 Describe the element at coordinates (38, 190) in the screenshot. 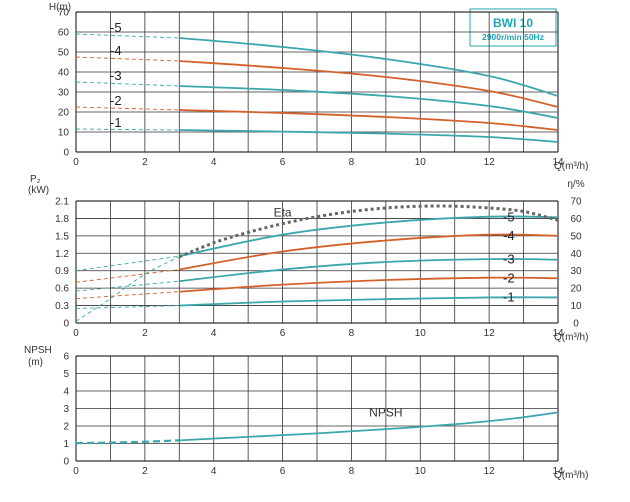

I see `y-axis-label: (kW)` at that location.